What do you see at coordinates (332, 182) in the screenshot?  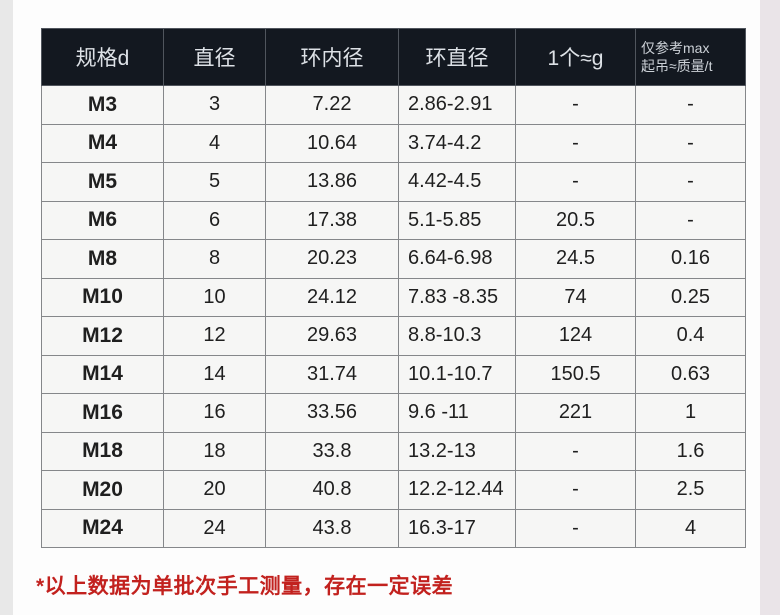 I see `cell-ring_inner_diameter: 13.86` at bounding box center [332, 182].